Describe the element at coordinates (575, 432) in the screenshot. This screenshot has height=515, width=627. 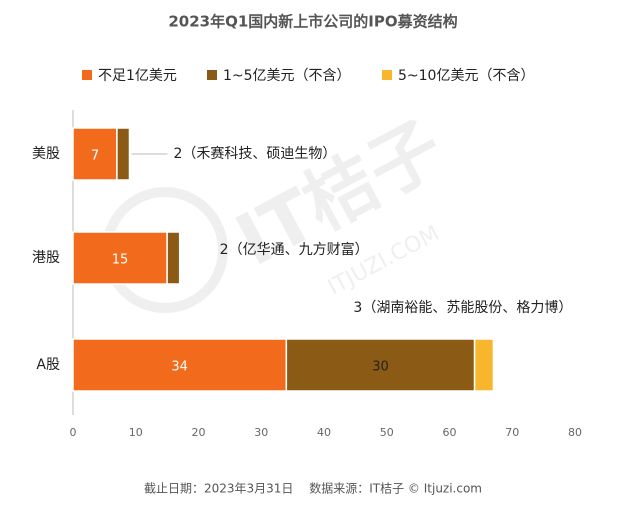
I see `x-tick-label: 80` at that location.